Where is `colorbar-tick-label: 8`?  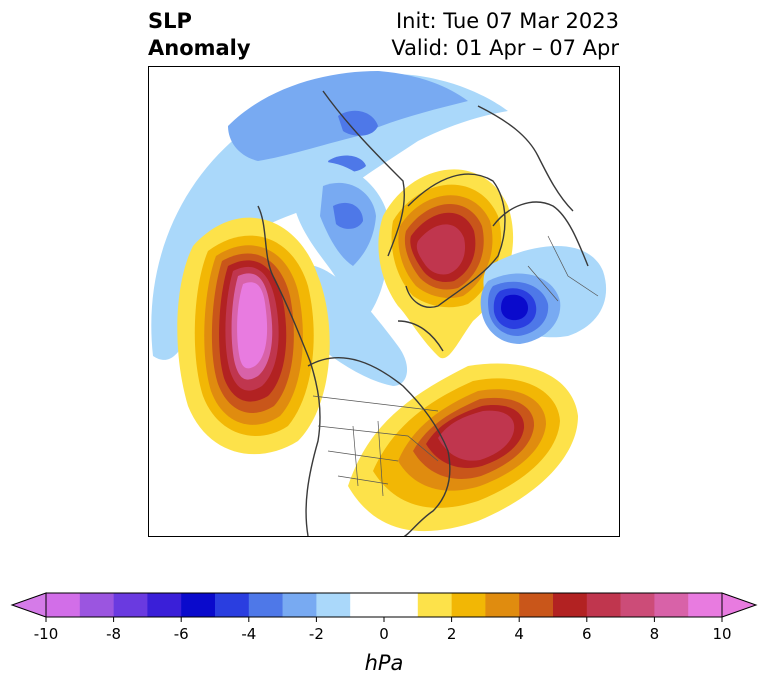
colorbar-tick-label: 8 is located at coordinates (655, 634).